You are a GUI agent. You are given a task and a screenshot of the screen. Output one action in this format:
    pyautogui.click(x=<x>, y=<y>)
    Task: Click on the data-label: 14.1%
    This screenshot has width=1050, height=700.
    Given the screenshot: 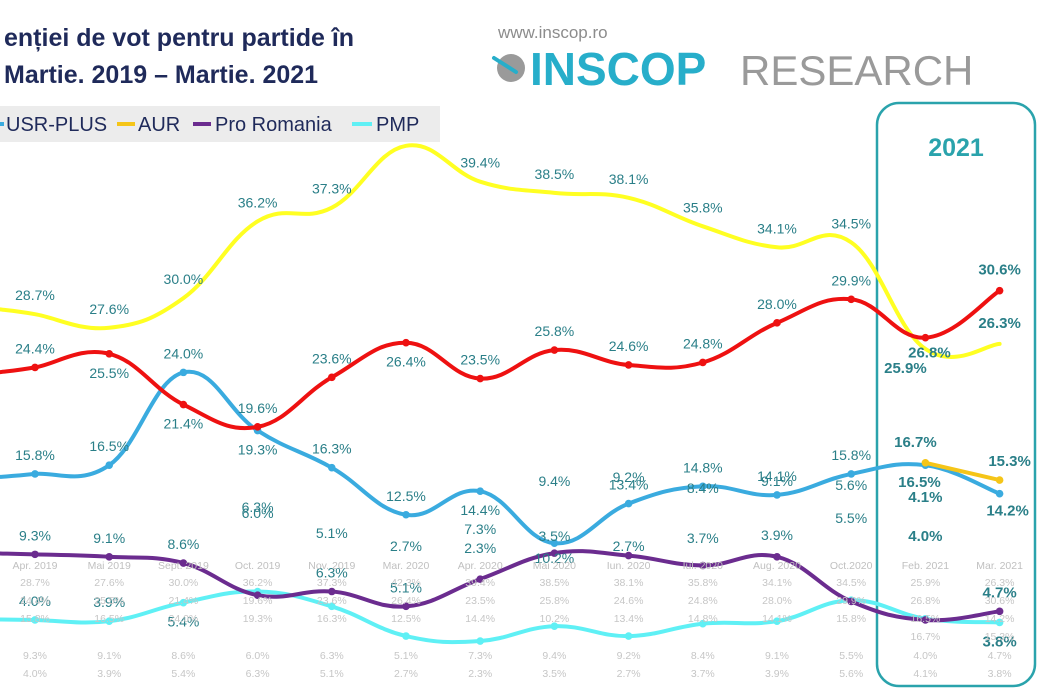 What is the action you would take?
    pyautogui.click(x=777, y=476)
    